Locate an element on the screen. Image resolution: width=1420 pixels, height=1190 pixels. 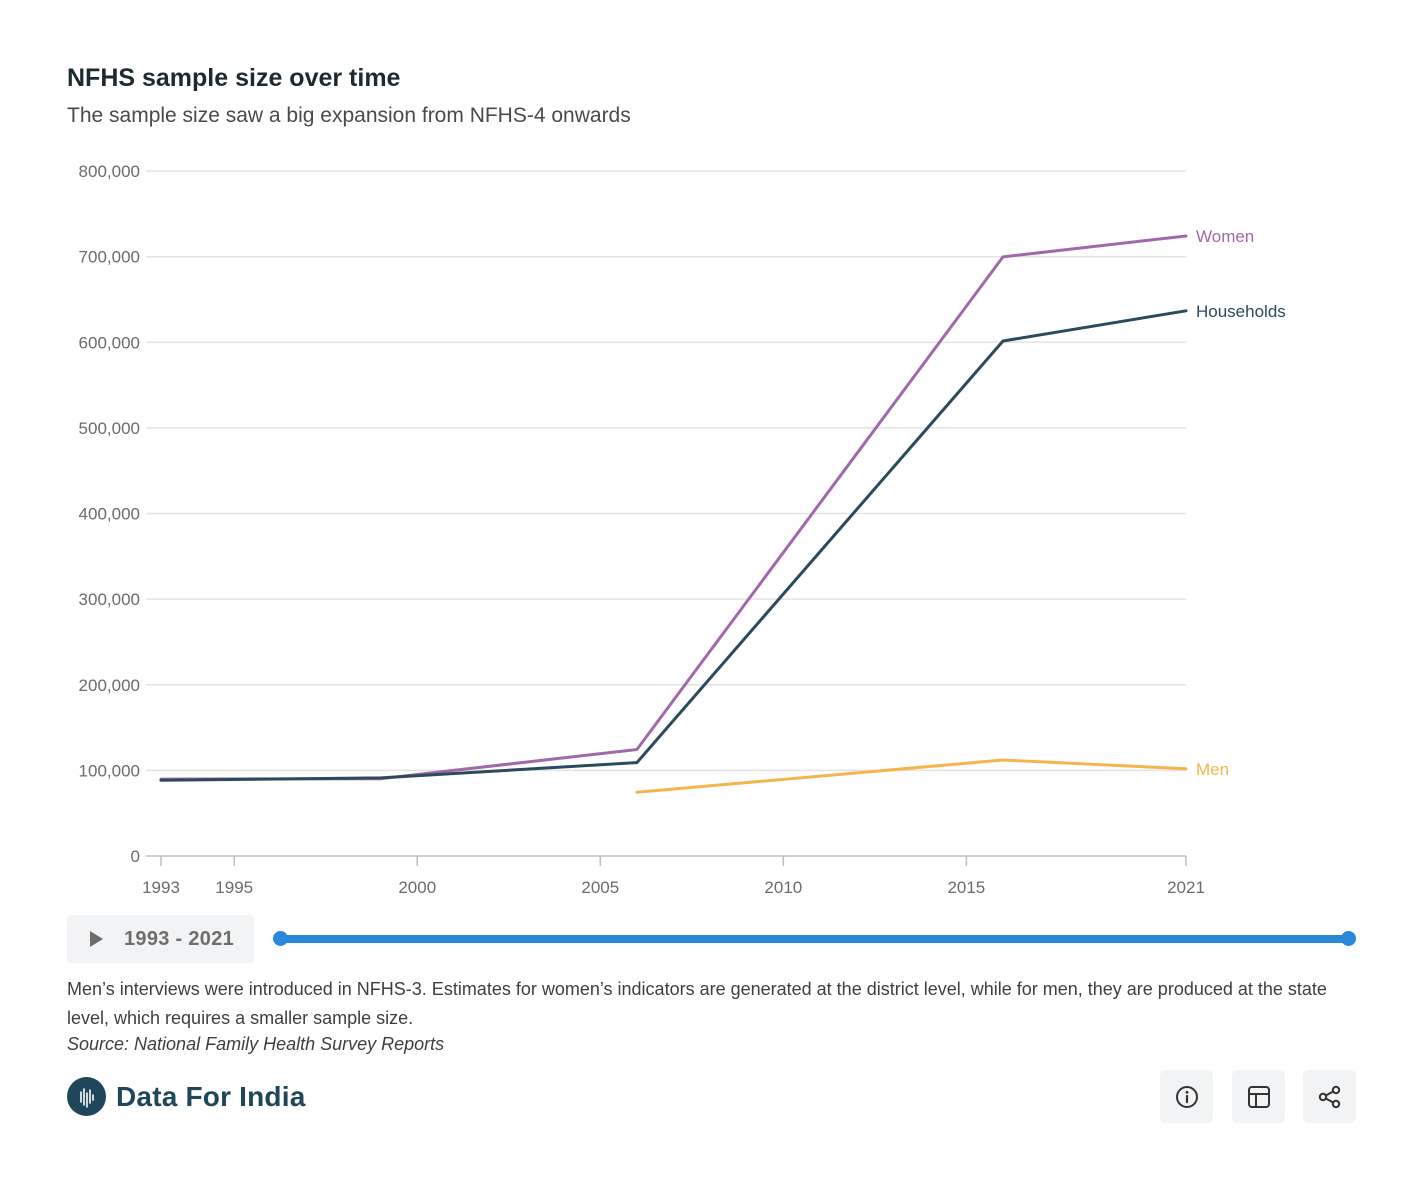
info-button is located at coordinates (1186, 1096).